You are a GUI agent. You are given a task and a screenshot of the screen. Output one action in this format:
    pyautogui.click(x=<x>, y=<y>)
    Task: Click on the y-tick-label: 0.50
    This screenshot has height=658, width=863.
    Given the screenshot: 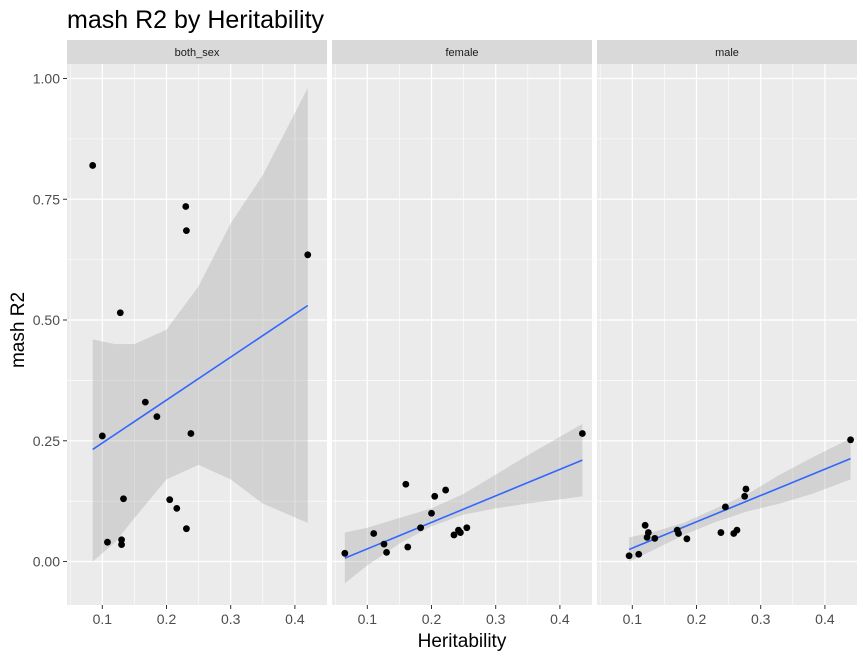 What is the action you would take?
    pyautogui.click(x=46, y=320)
    